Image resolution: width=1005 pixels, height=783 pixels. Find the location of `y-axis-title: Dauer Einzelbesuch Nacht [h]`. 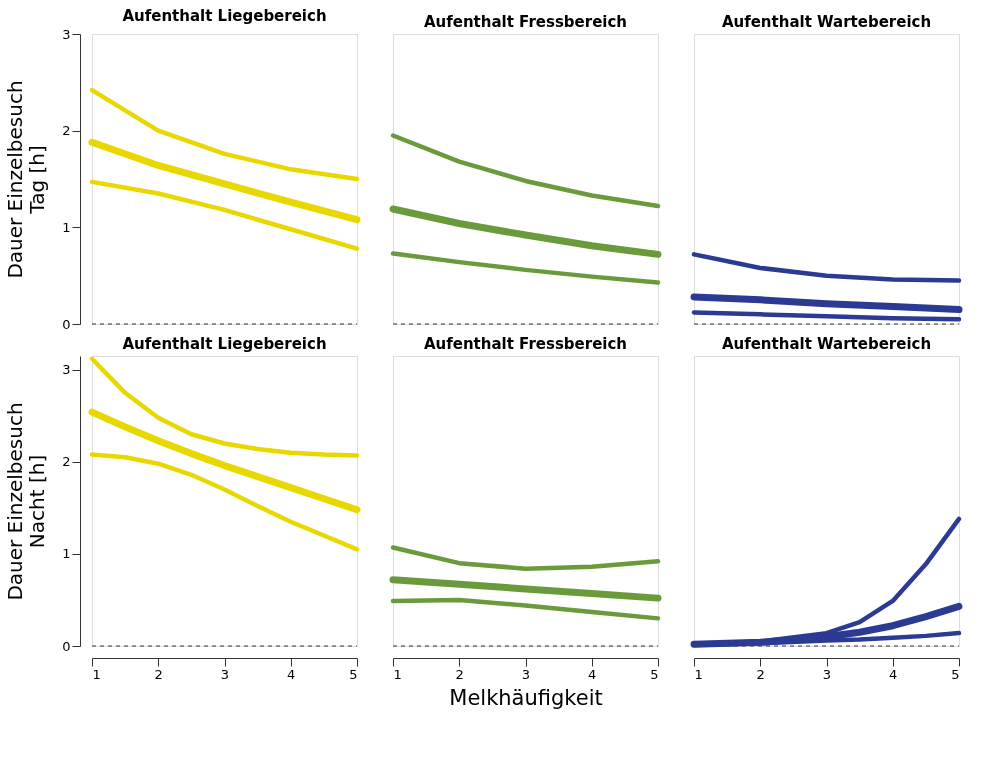

y-axis-title: Dauer Einzelbesuch Nacht [h] is located at coordinates (26, 501).